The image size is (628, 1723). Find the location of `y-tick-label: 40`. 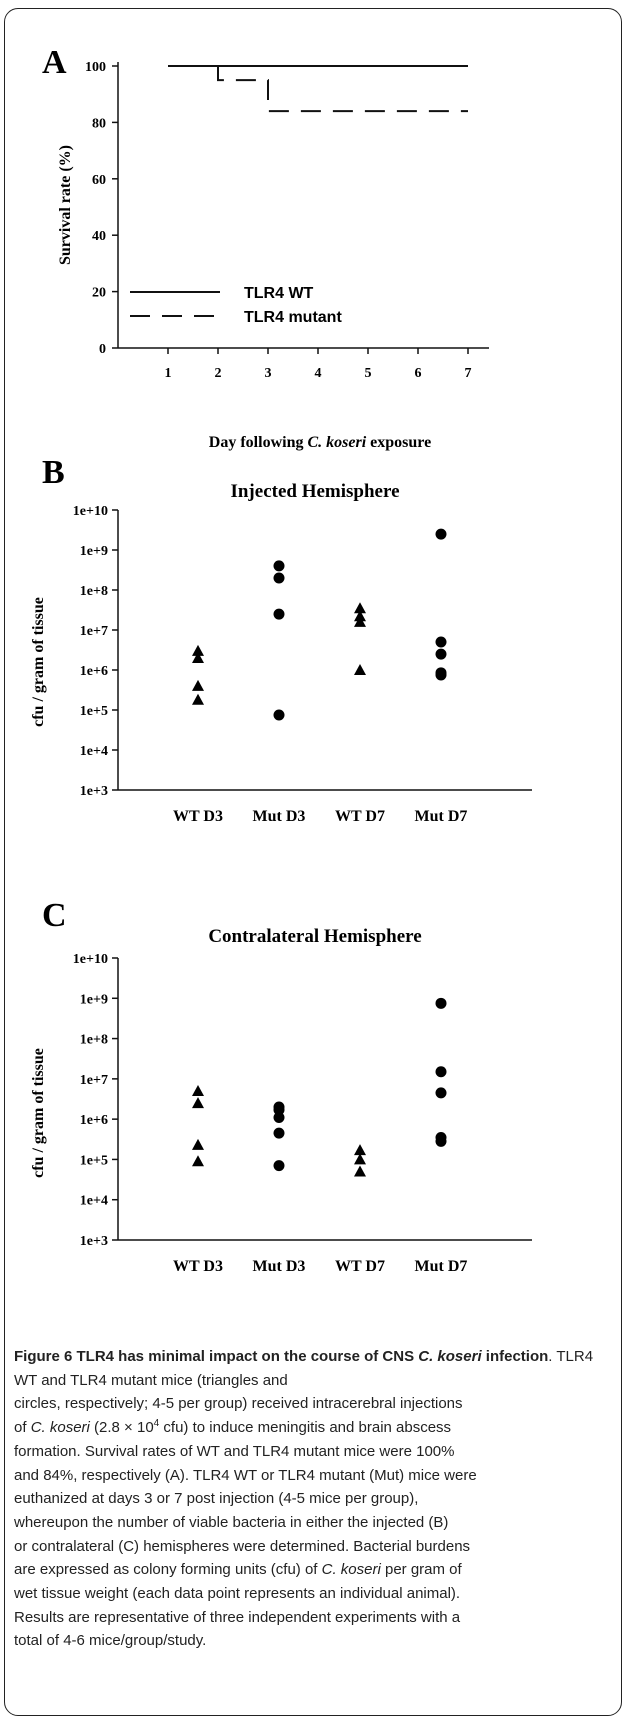

y-tick-label: 40 is located at coordinates (99, 236).